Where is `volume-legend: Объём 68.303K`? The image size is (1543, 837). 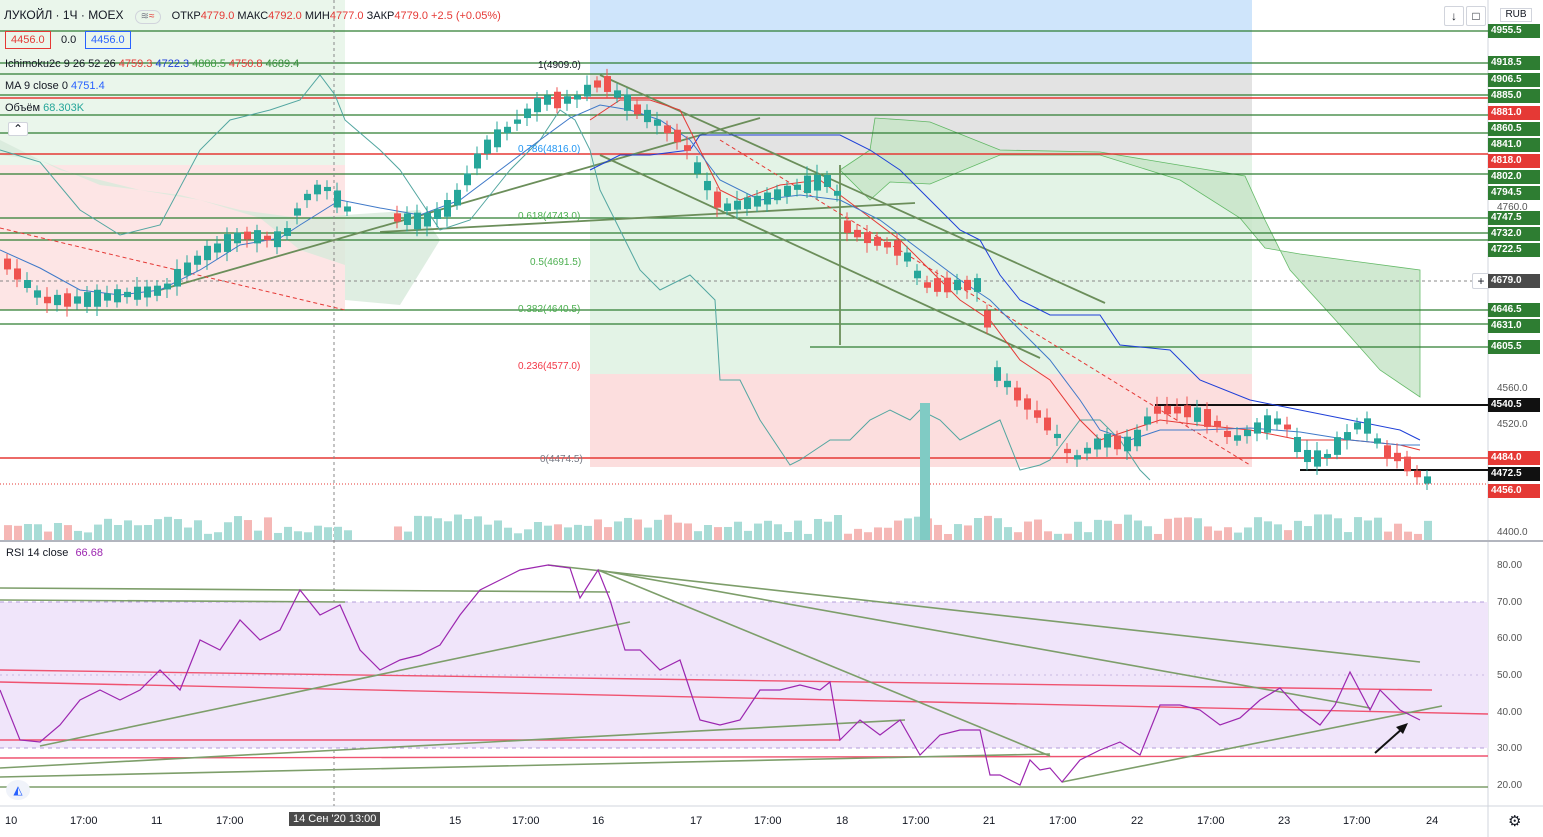
volume-legend: Объём 68.303K is located at coordinates (44, 108).